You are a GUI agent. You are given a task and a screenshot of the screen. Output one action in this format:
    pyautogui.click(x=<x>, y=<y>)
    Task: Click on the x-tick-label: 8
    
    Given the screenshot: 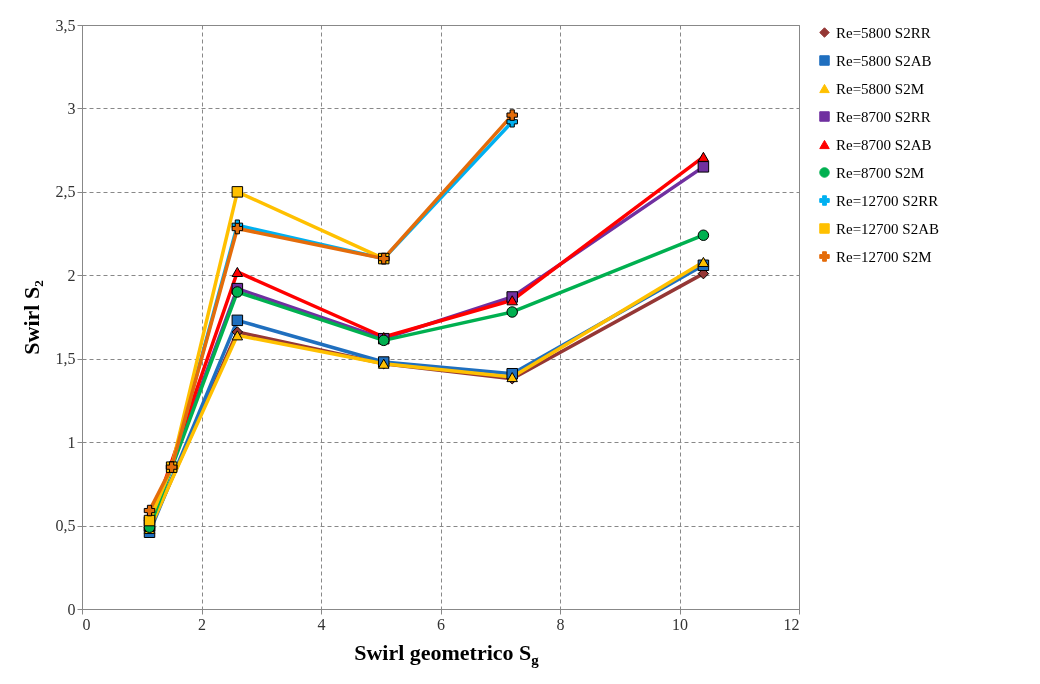 What is the action you would take?
    pyautogui.click(x=560, y=624)
    